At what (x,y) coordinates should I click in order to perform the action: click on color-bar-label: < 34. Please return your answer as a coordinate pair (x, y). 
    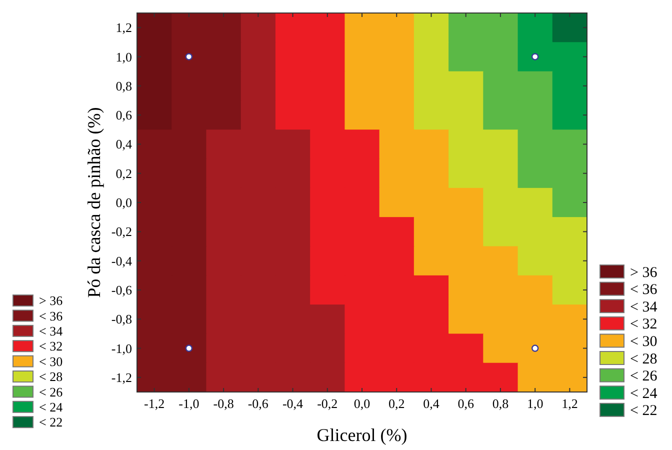
    Looking at the image, I should click on (644, 307).